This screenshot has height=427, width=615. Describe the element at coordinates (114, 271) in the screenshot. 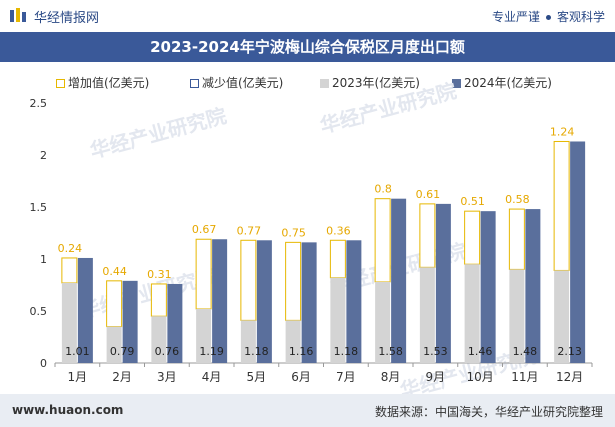

I see `increase-label: 0.44` at that location.